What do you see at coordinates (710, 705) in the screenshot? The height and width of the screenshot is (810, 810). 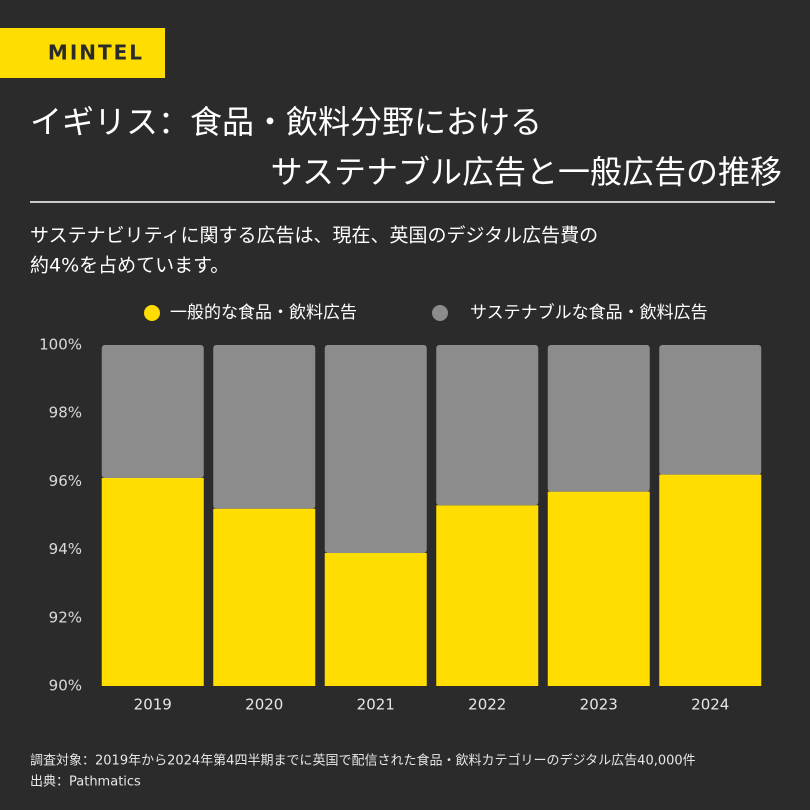 I see `x-tick-label: 2024` at bounding box center [710, 705].